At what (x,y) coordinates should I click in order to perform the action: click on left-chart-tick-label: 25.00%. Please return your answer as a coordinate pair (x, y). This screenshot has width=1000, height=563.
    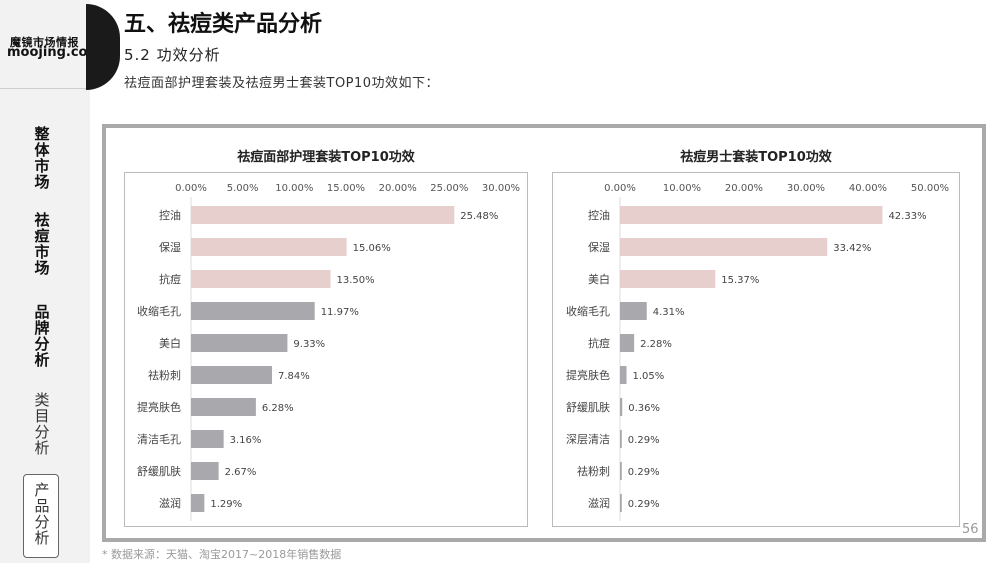
    Looking at the image, I should click on (449, 188).